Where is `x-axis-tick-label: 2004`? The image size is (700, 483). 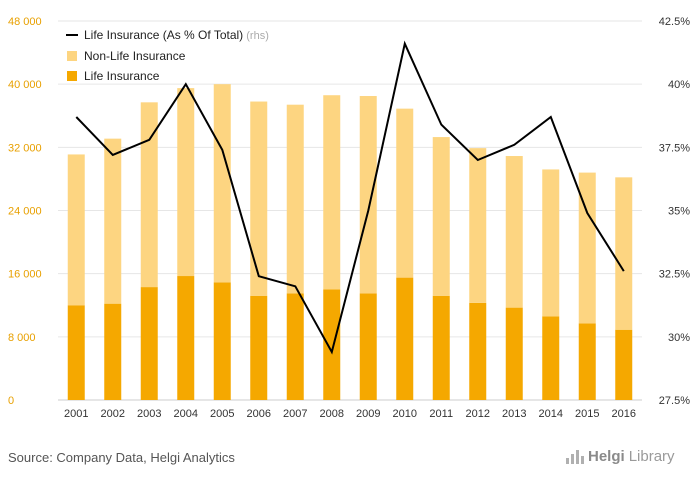
x-axis-tick-label: 2004 is located at coordinates (186, 414).